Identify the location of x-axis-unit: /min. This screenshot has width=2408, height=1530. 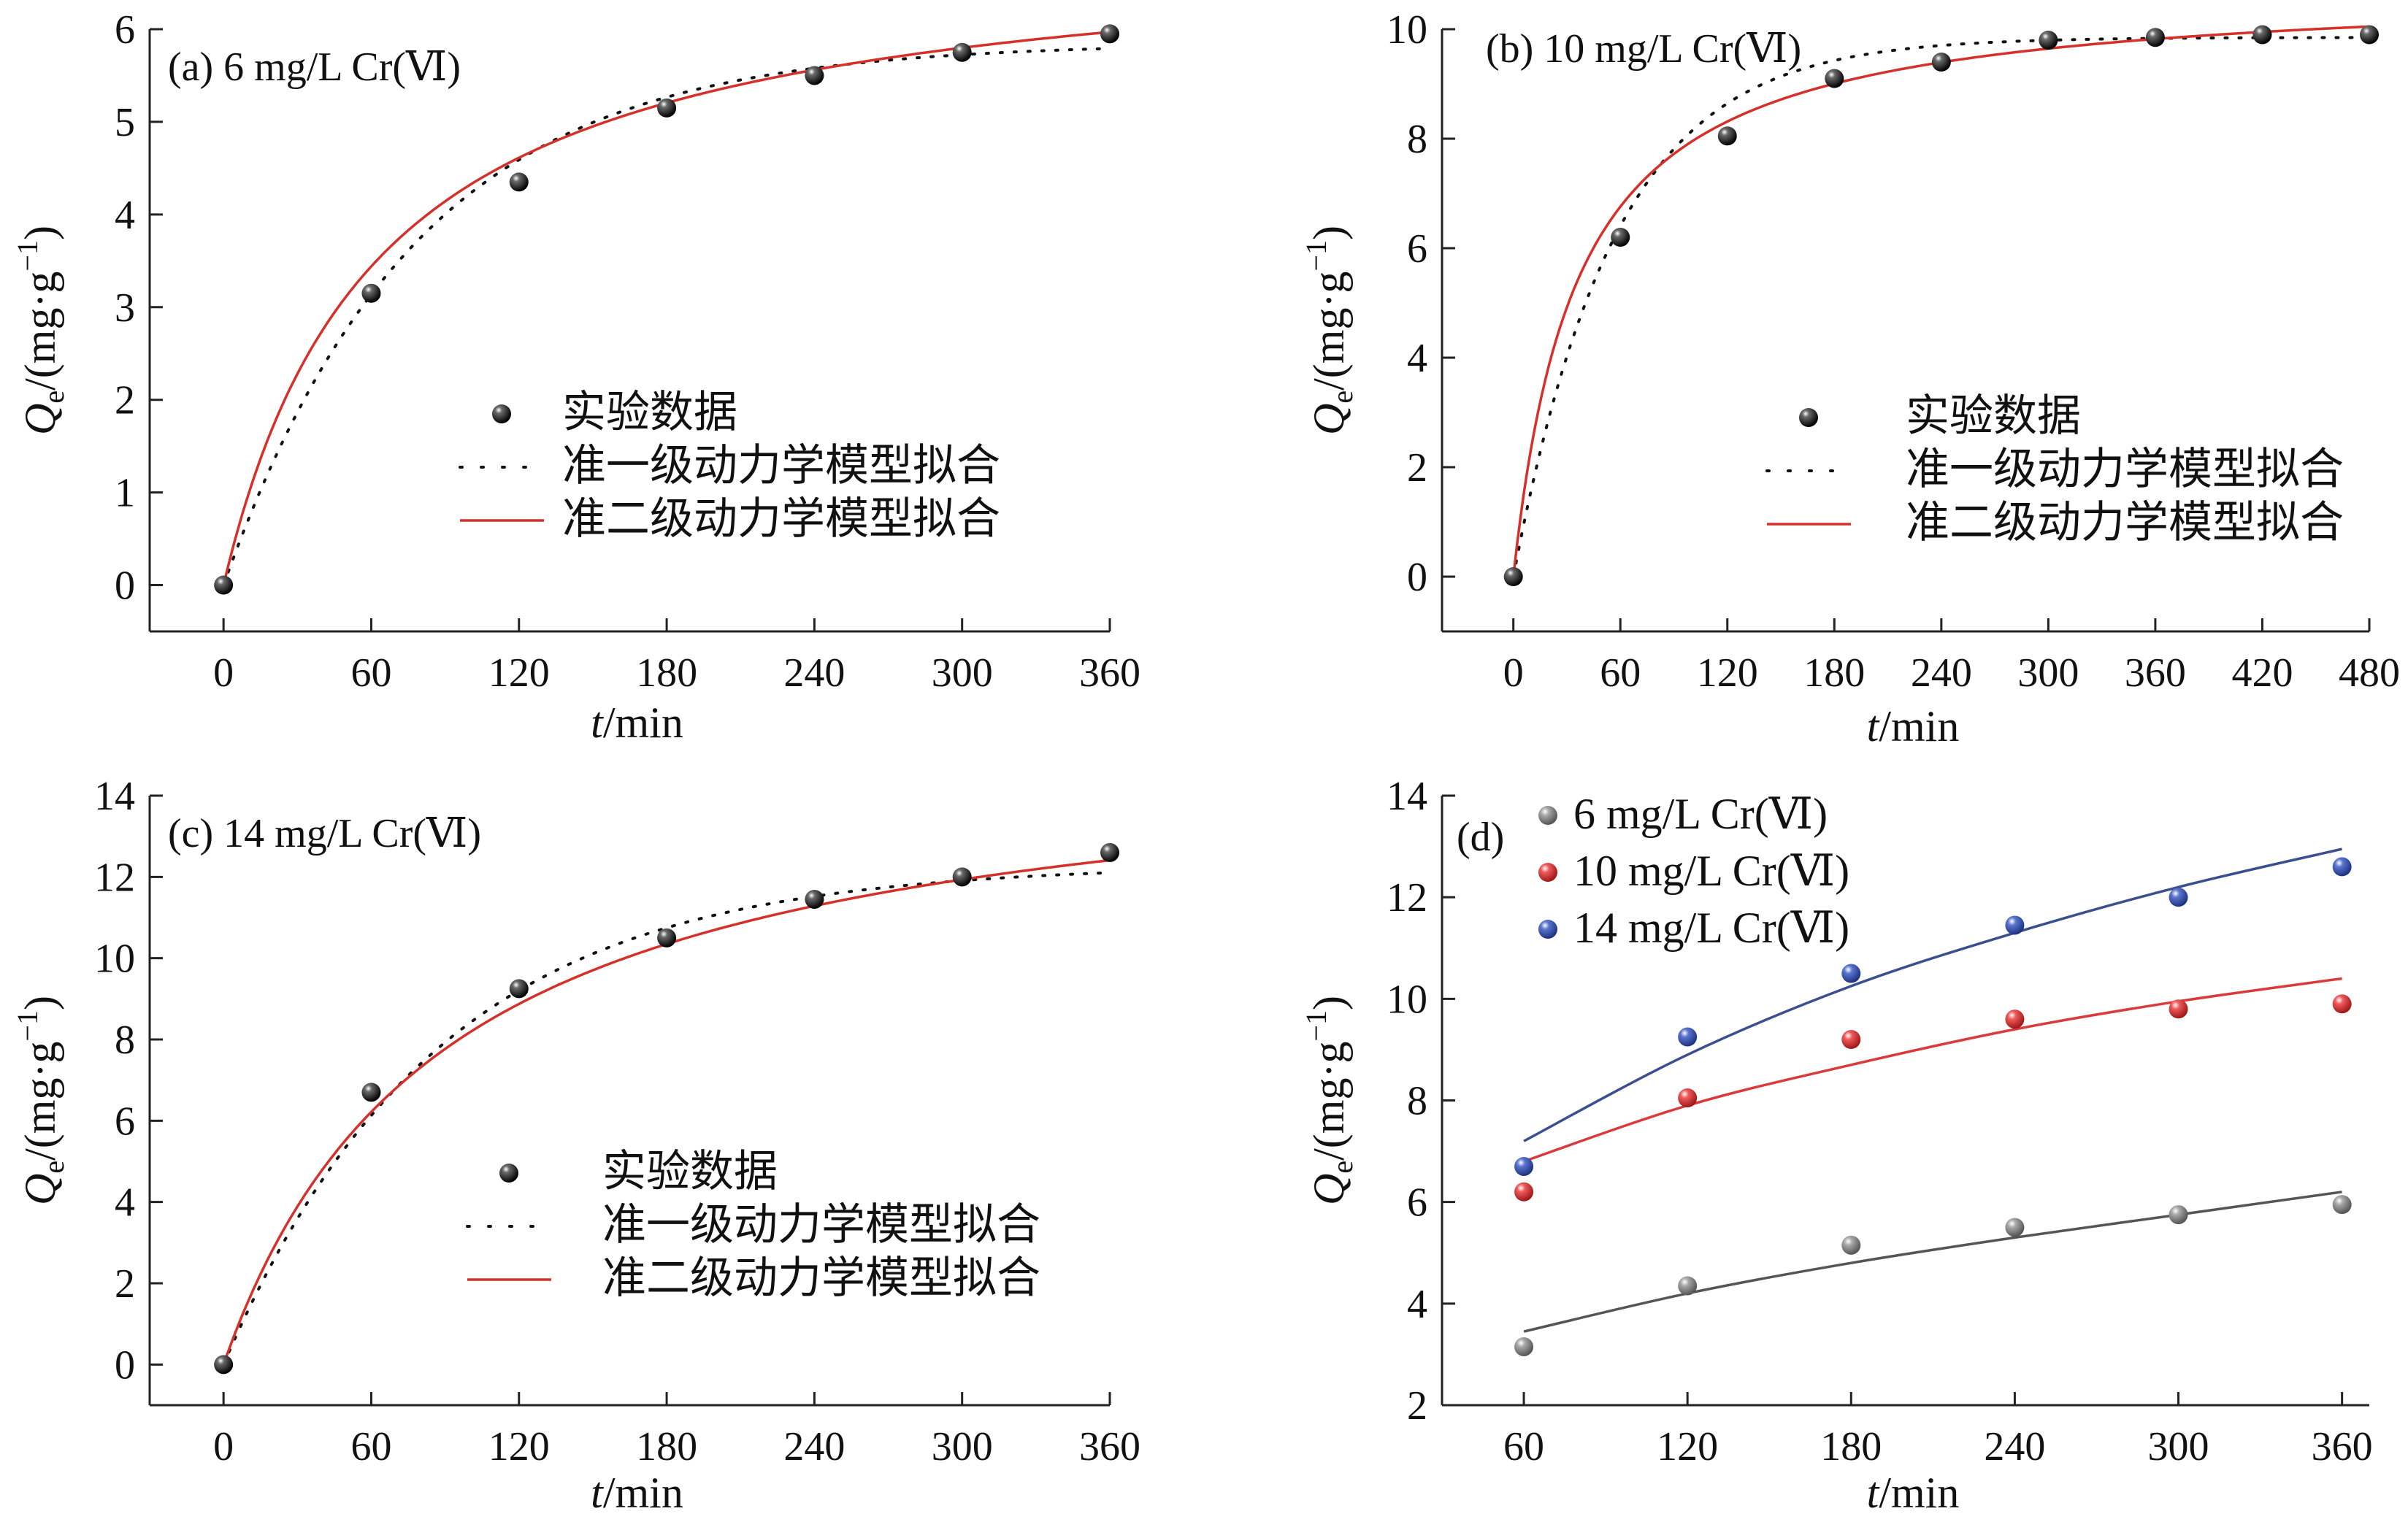
(643, 723).